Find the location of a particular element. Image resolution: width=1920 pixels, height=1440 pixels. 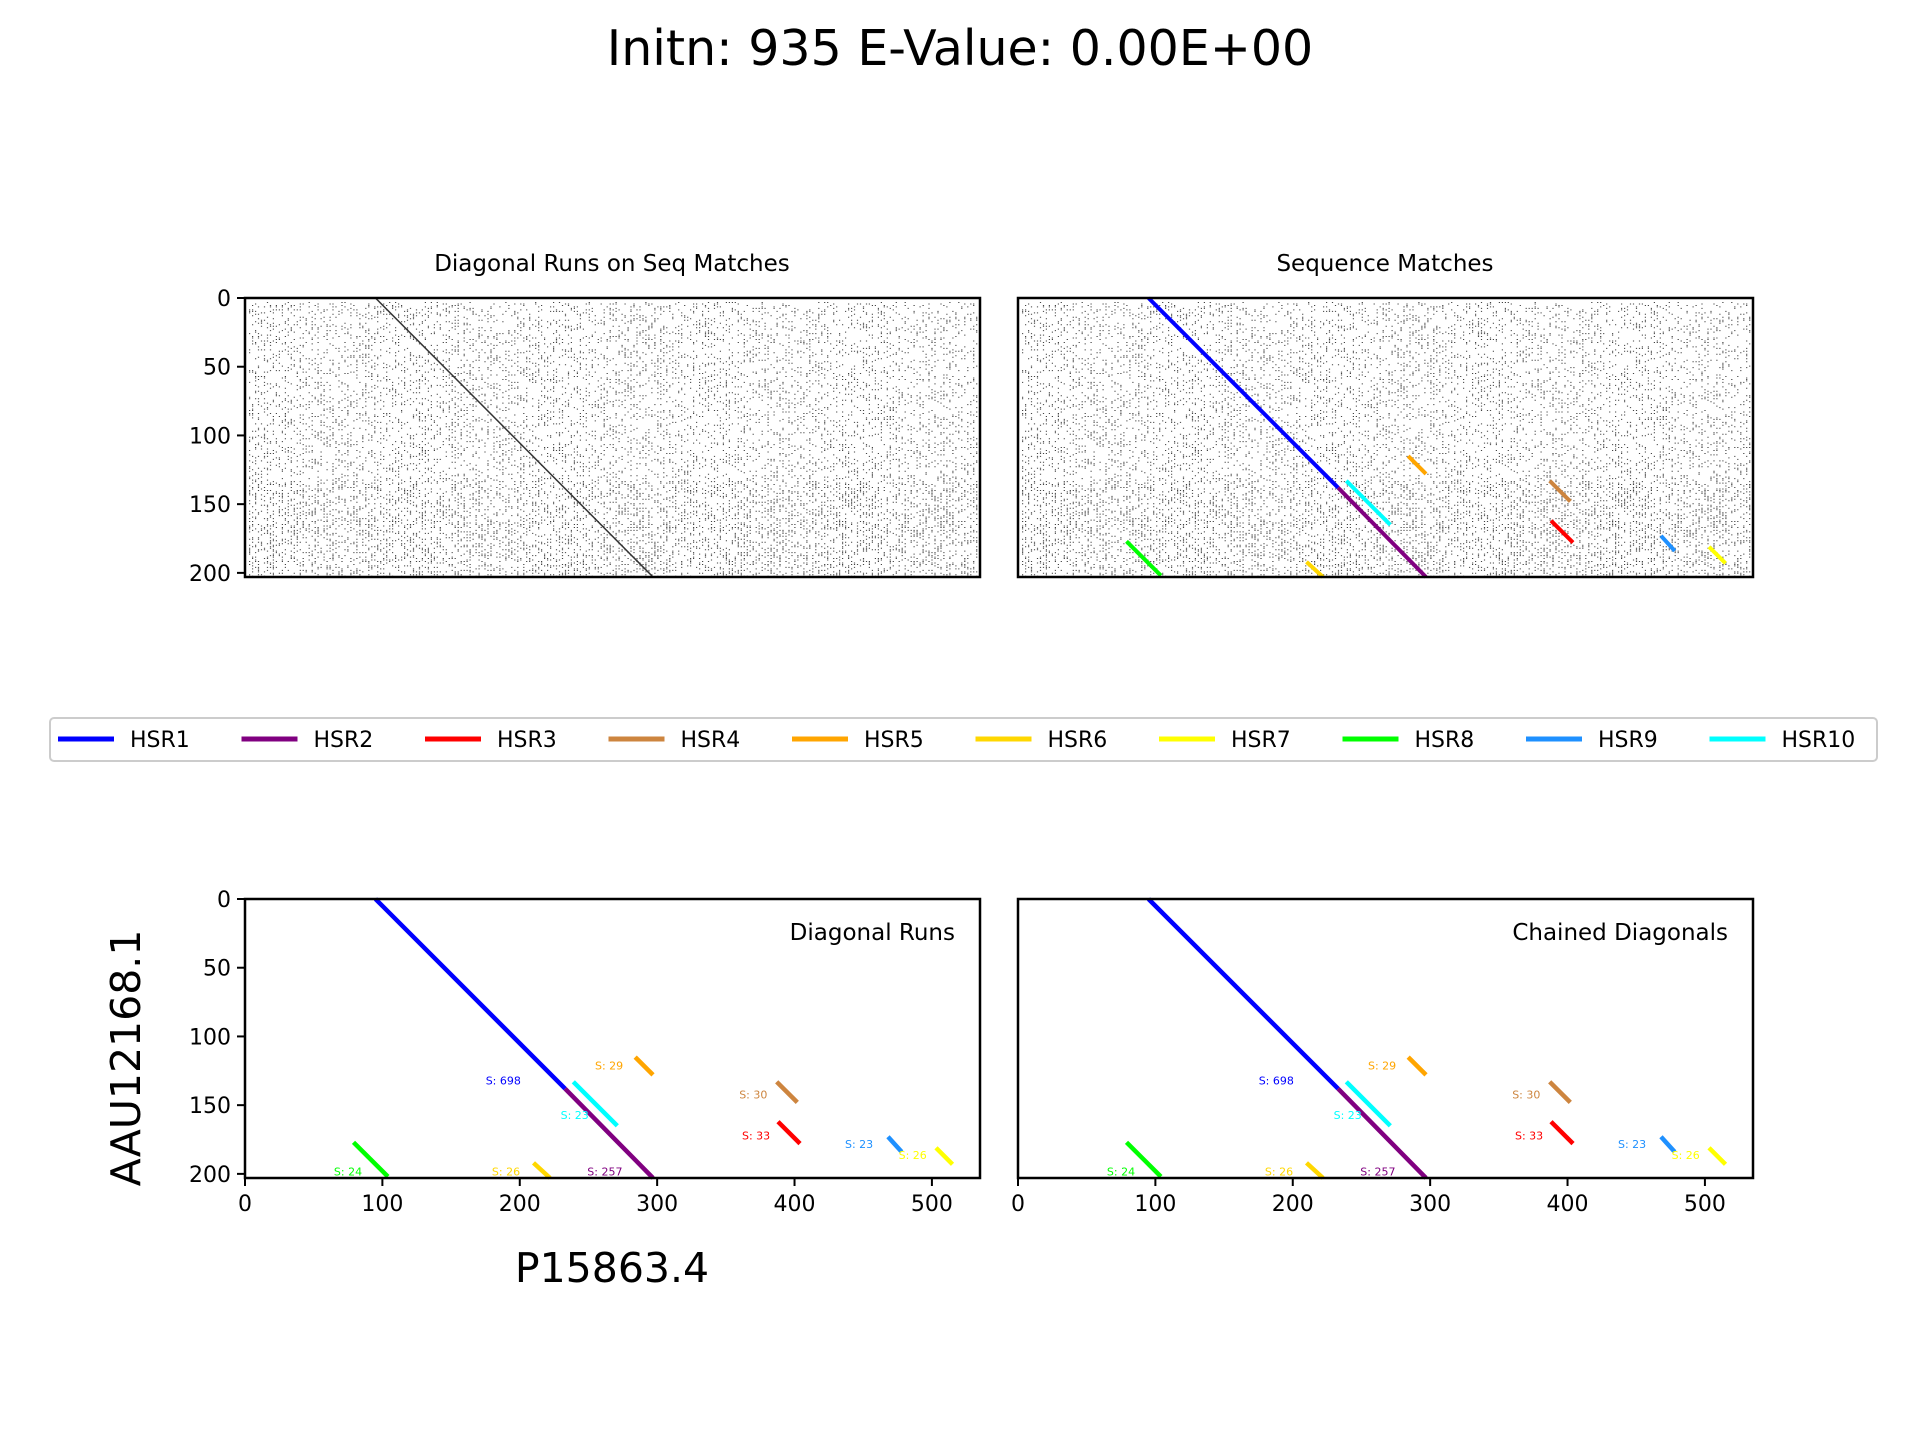

y-tick-label: 100 is located at coordinates (210, 436).